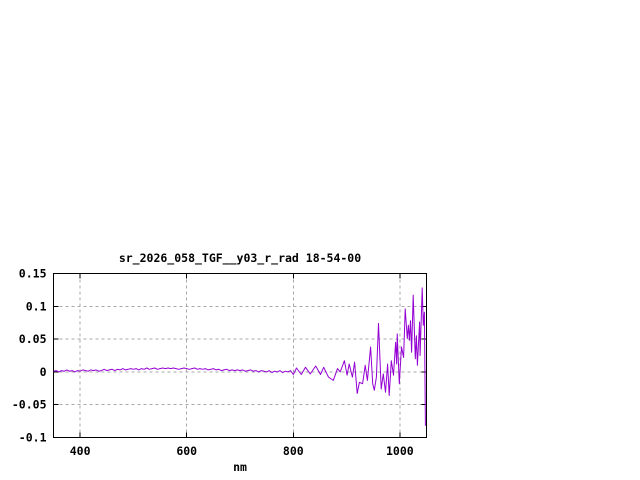  I want to click on y-tick-label: 0.05, so click(33, 339).